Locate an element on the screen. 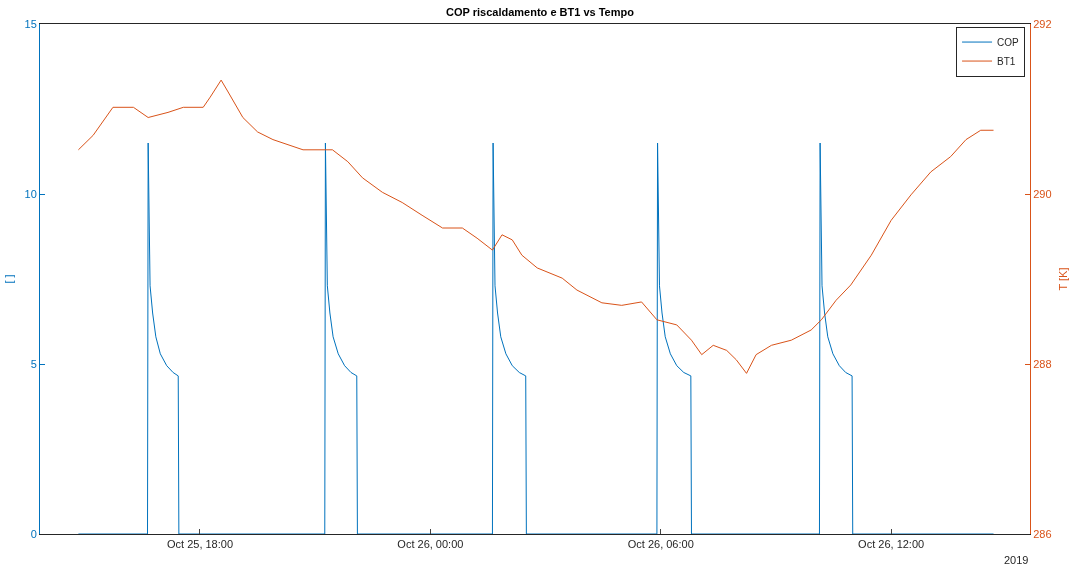 The height and width of the screenshot is (570, 1080). x-tick-label: Oct 25, 18:00 is located at coordinates (200, 544).